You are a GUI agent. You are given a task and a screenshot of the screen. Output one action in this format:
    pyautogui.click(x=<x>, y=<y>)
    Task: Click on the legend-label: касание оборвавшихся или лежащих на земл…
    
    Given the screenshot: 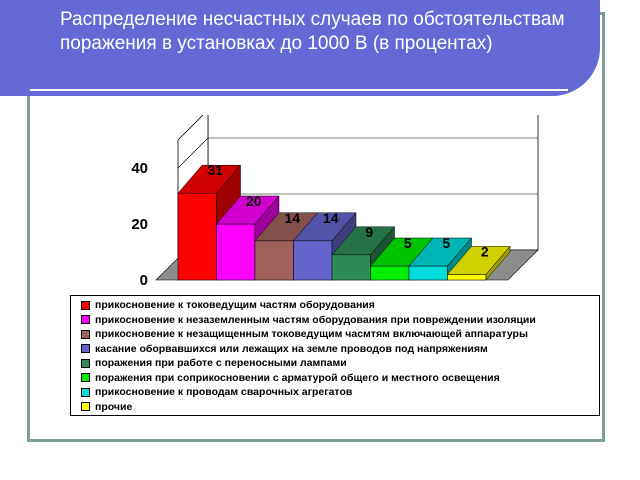 What is the action you would take?
    pyautogui.click(x=291, y=348)
    